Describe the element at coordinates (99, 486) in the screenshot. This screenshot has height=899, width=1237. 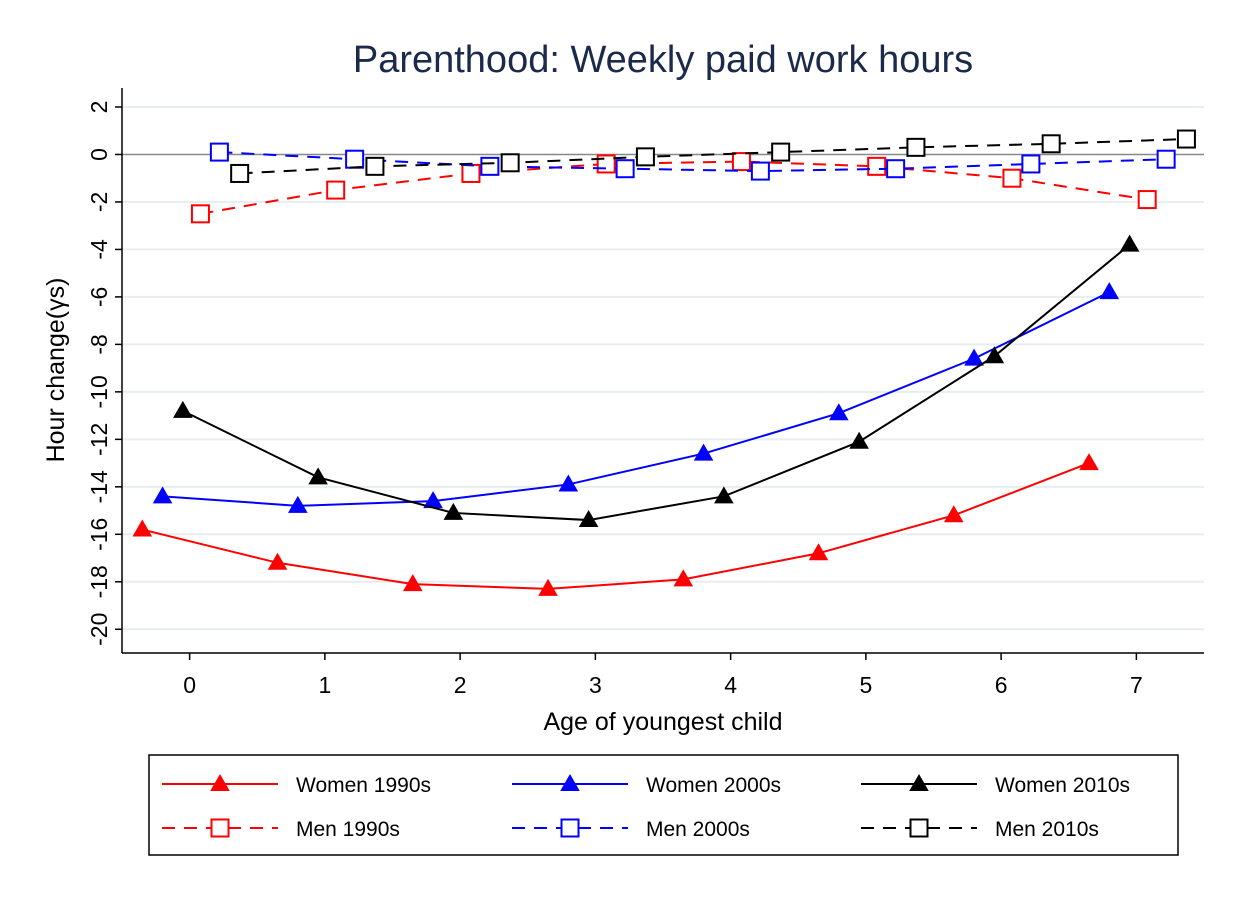
I see `y-tick-label: -14` at that location.